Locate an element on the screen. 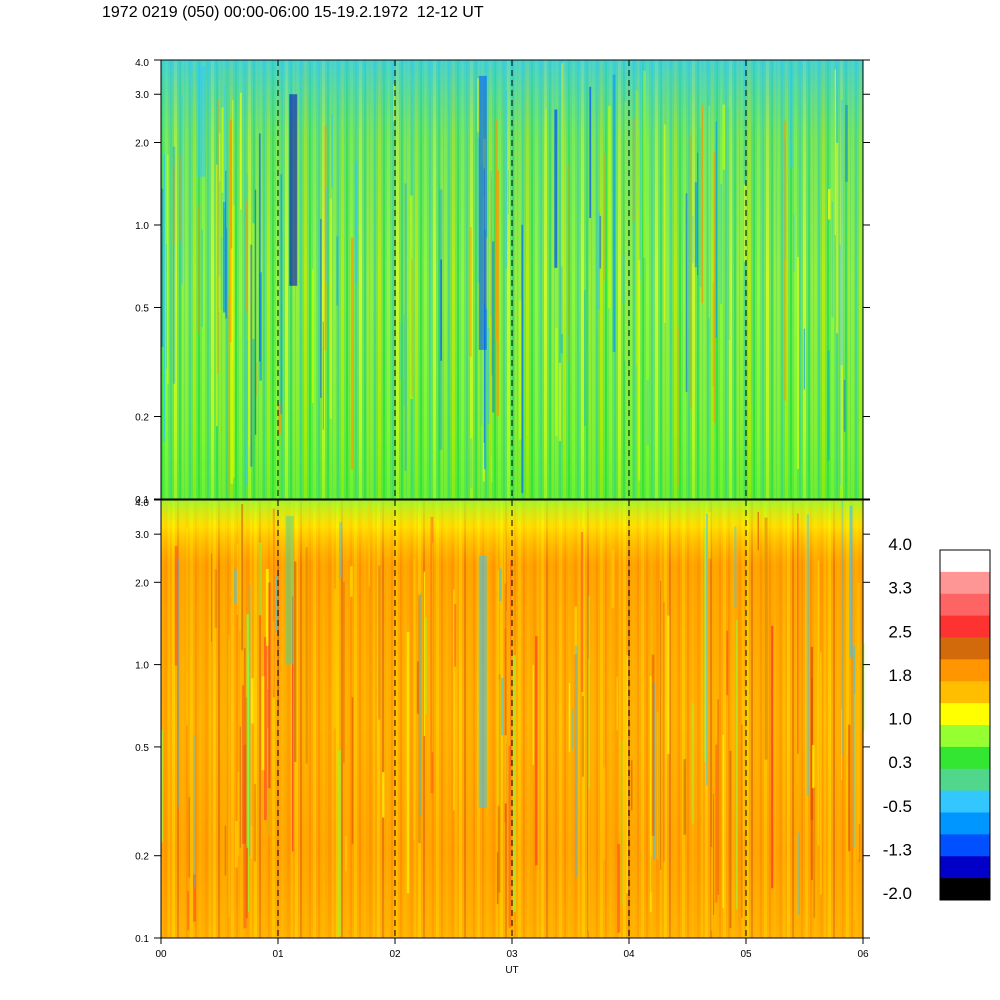  y-tick-label: 0.1 is located at coordinates (142, 939).